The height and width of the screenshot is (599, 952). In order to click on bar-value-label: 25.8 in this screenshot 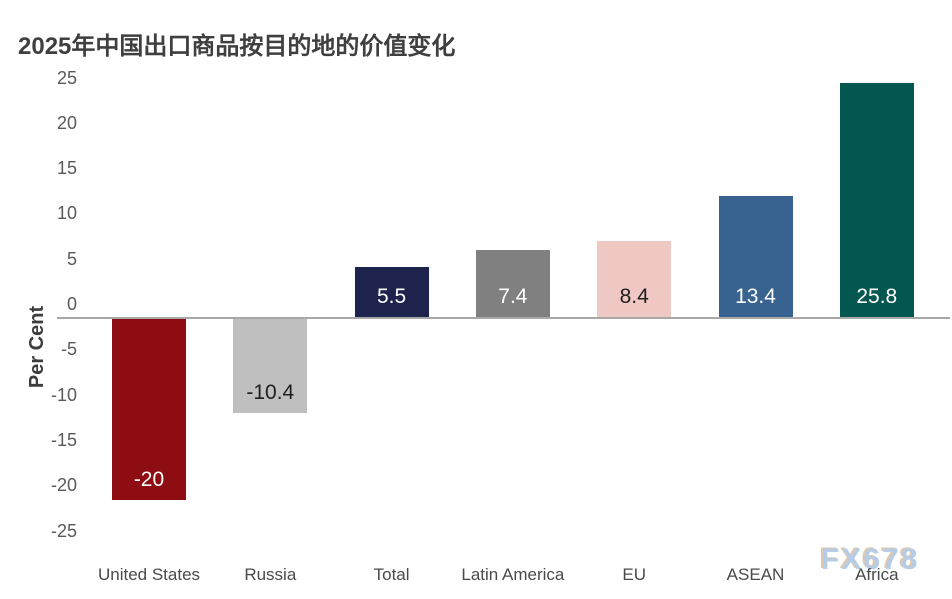, I will do `click(877, 296)`.